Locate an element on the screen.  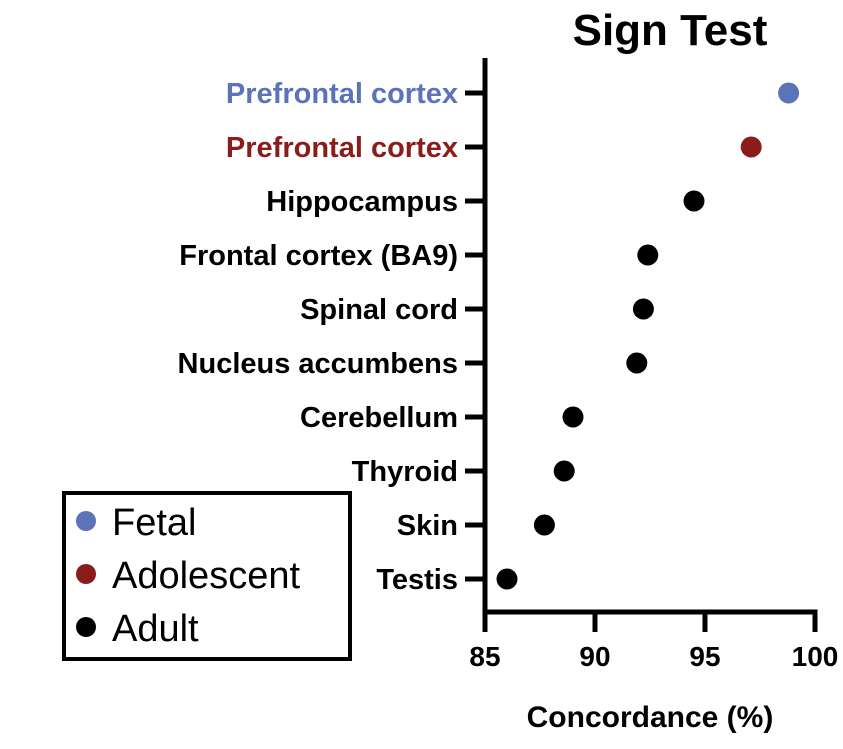
x-axis-title: Concordance (%) is located at coordinates (650, 717).